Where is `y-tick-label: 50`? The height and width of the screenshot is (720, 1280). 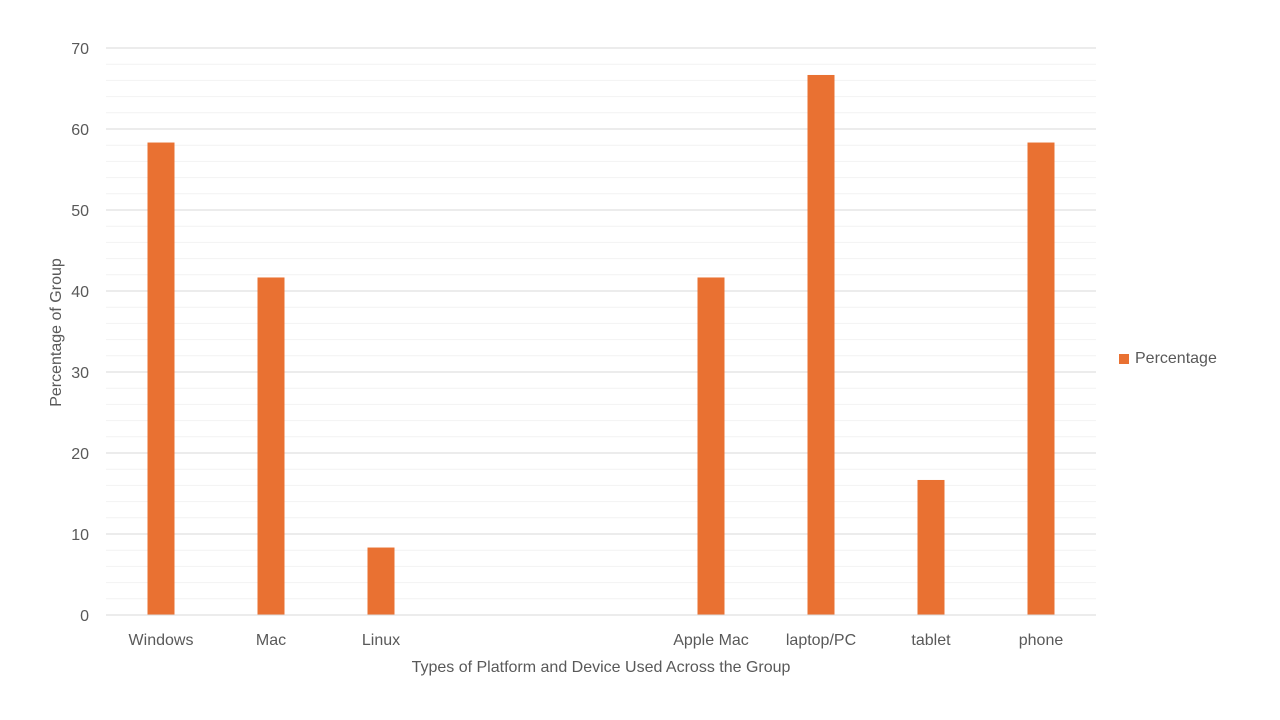
y-tick-label: 50 is located at coordinates (80, 211).